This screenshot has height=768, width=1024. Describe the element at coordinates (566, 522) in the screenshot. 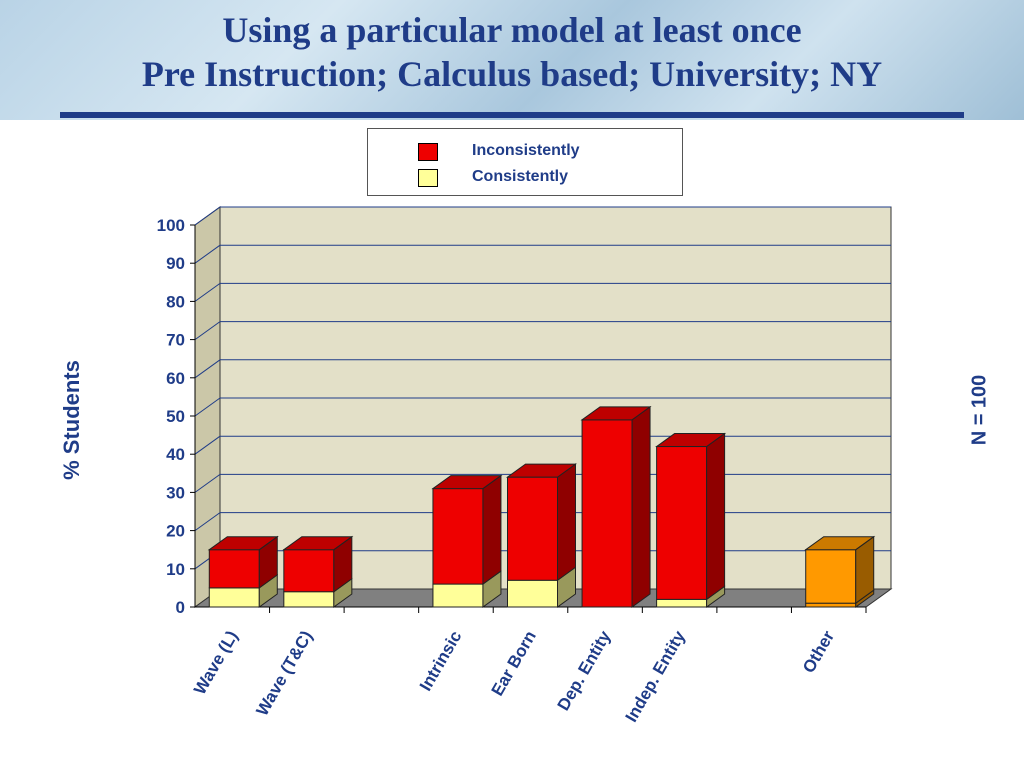

I see `bar-inconsistently-4-side` at that location.